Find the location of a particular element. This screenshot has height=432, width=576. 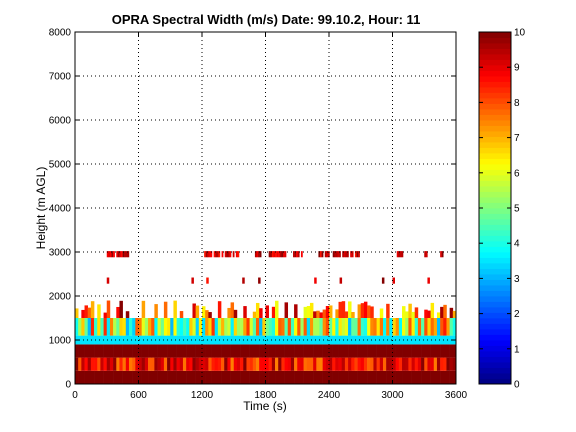

x-tick-label: 0 is located at coordinates (75, 395).